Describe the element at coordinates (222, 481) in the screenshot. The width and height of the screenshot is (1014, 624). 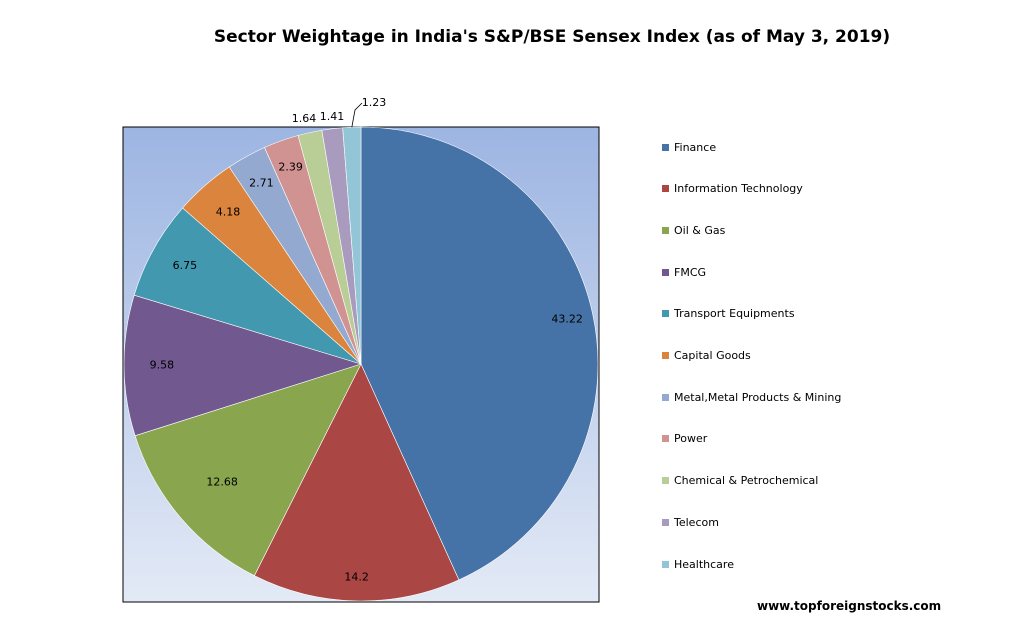
I see `data-label-3: 12.68` at that location.